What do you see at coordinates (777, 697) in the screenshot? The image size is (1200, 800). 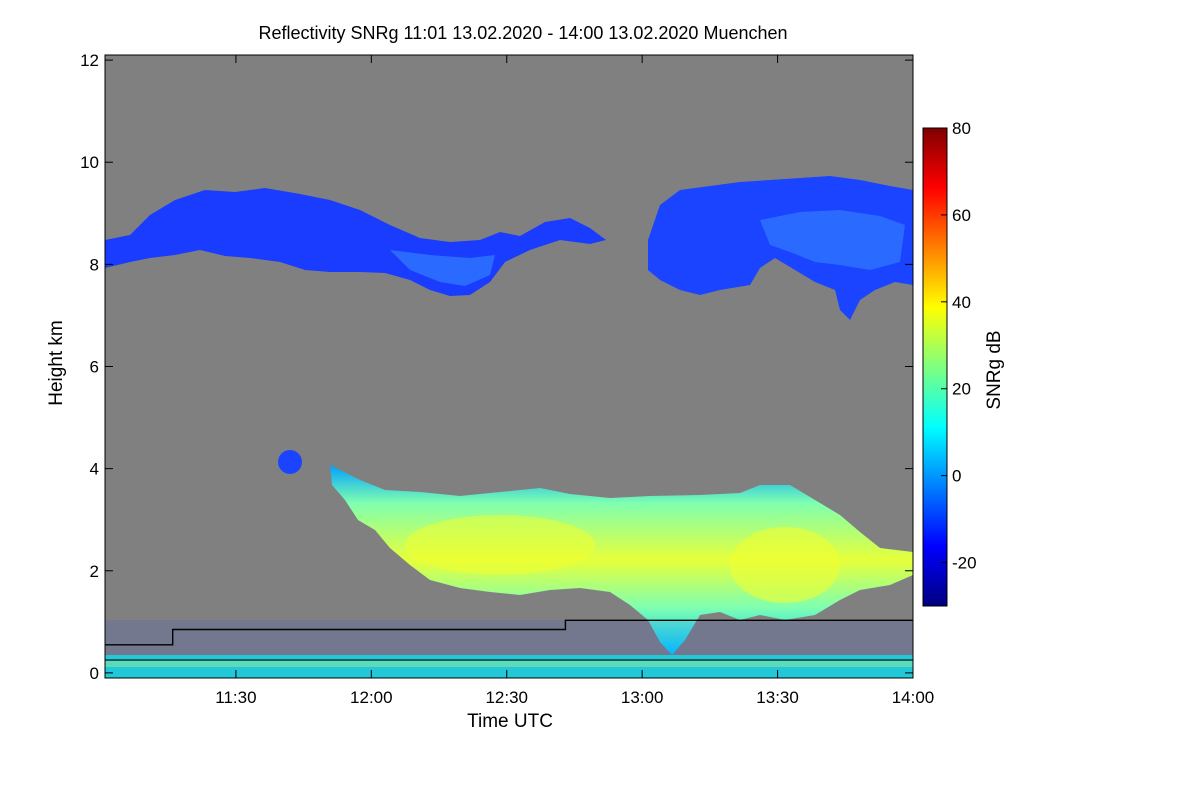 I see `x-tick-label: 13:30` at bounding box center [777, 697].